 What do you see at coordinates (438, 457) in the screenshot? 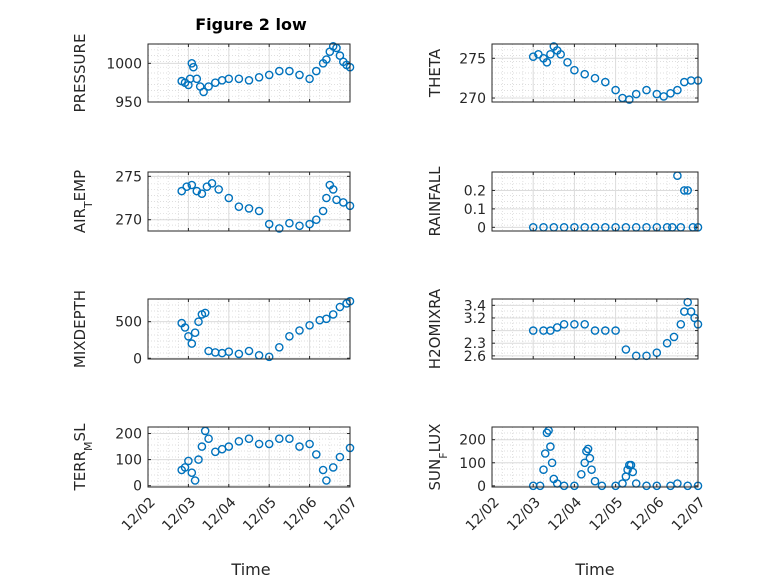
I see `y-axis-label: SUNFLUX` at bounding box center [438, 457].